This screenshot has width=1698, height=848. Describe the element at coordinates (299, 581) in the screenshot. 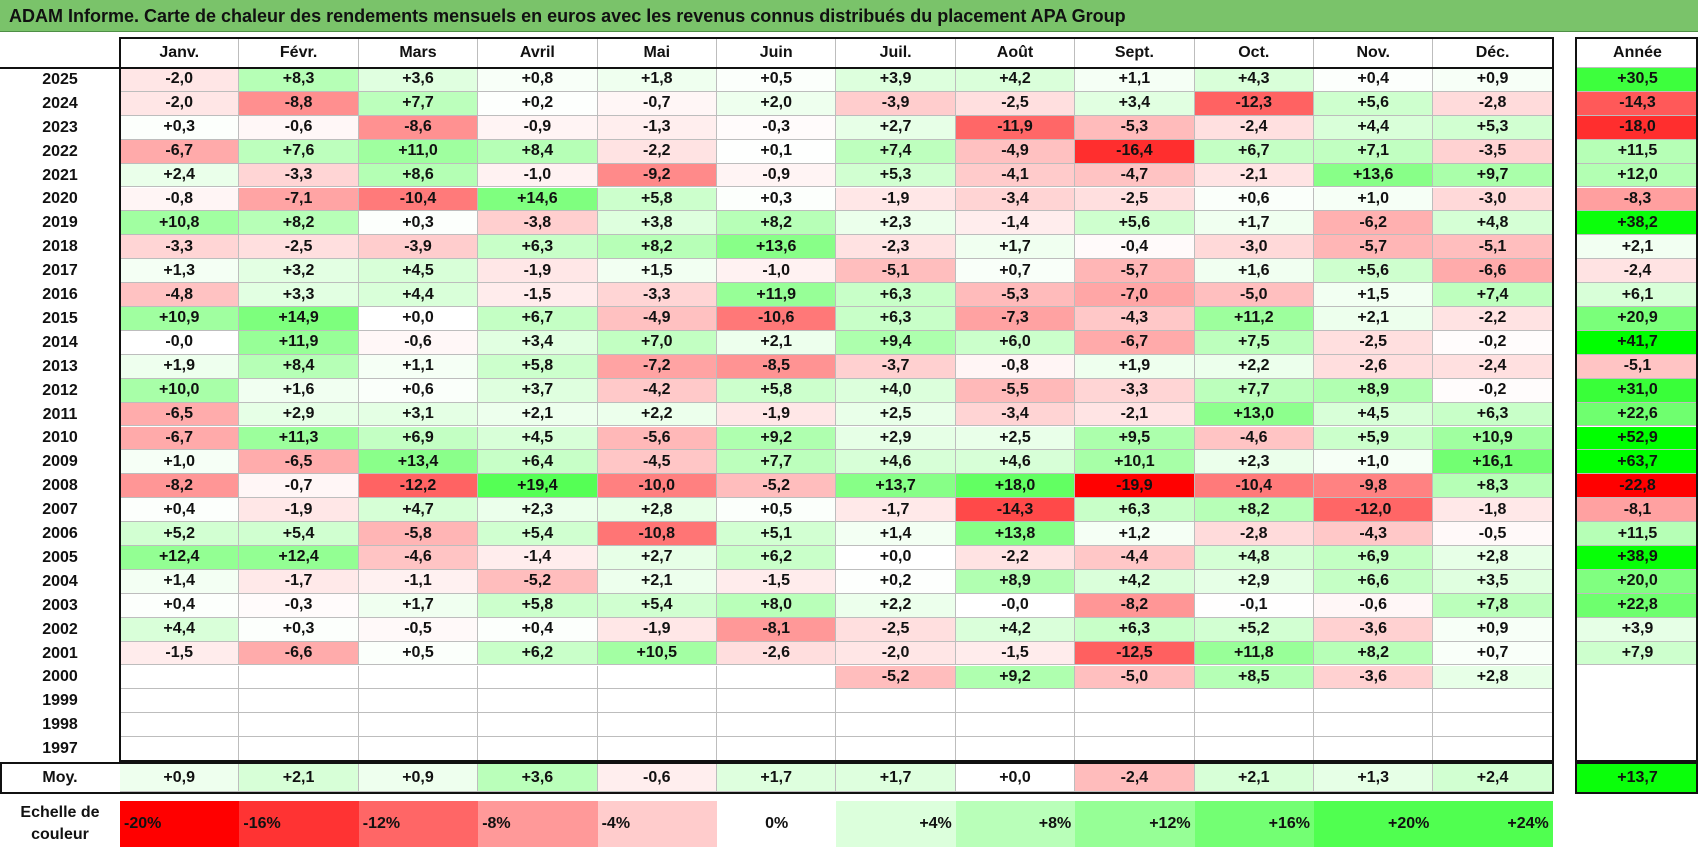

I see `heatmap-cell: -1,7` at that location.